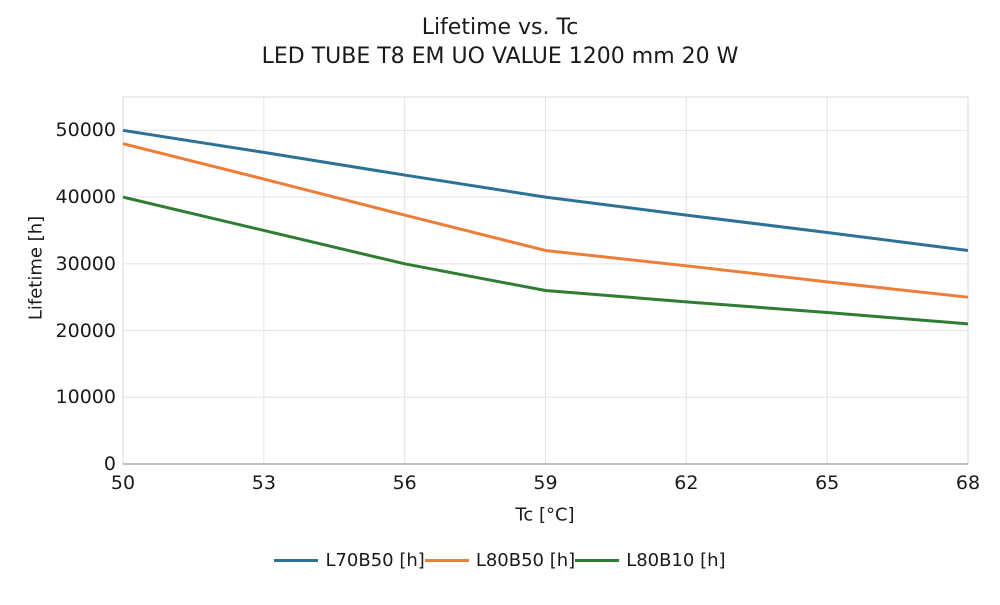 This screenshot has height=605, width=1000. I want to click on legend: L70B50 [h] L80B50 [h] L80B10 [h], so click(500, 560).